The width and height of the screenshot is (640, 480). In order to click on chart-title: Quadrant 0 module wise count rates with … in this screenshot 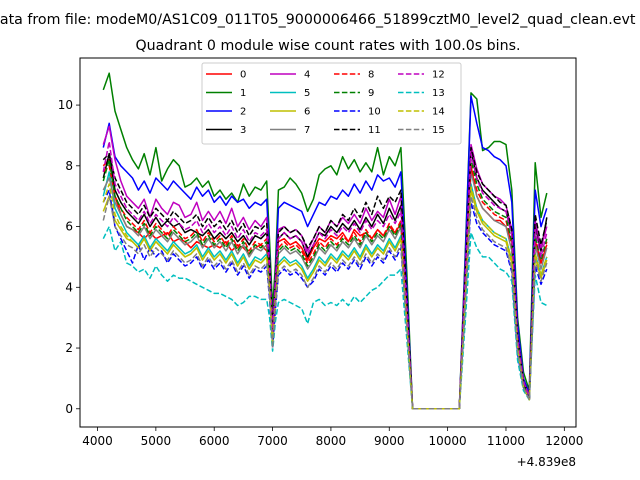, I will do `click(327, 46)`.